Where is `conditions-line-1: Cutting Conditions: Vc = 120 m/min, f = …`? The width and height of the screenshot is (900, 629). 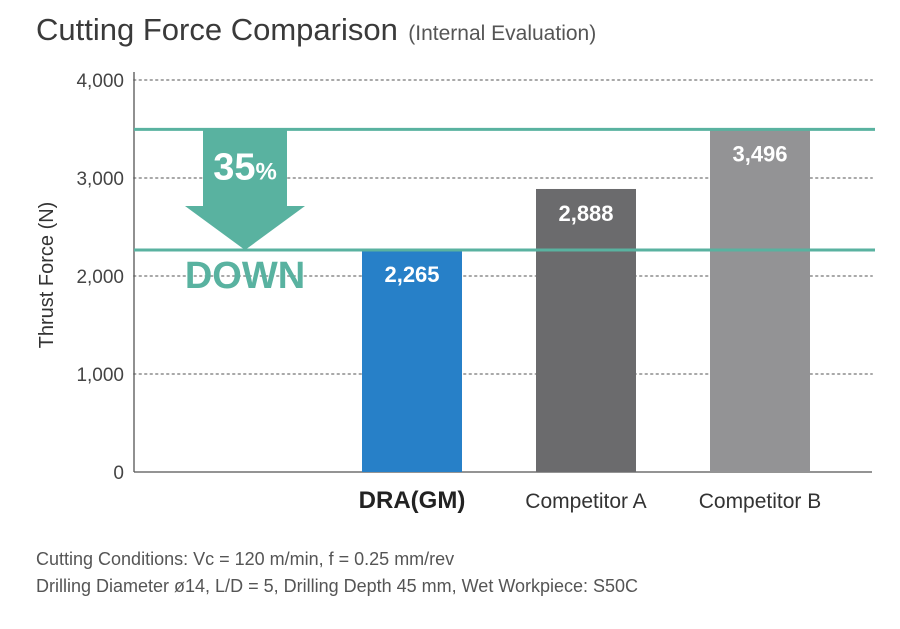
conditions-line-1: Cutting Conditions: Vc = 120 m/min, f = … is located at coordinates (245, 559).